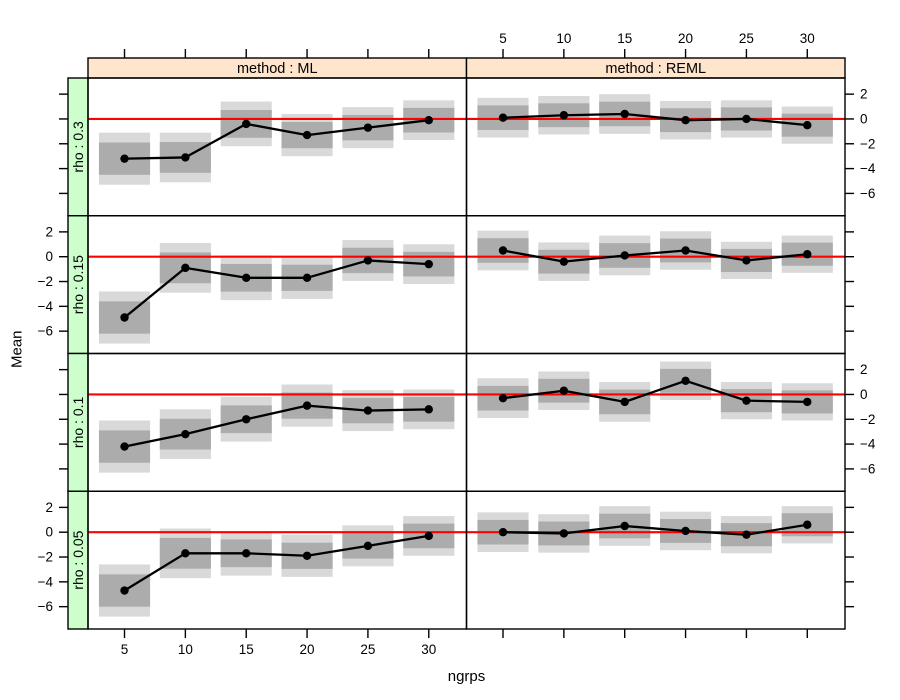 This screenshot has width=900, height=700. What do you see at coordinates (563, 38) in the screenshot?
I see `x-tick-label-top: 10` at bounding box center [563, 38].